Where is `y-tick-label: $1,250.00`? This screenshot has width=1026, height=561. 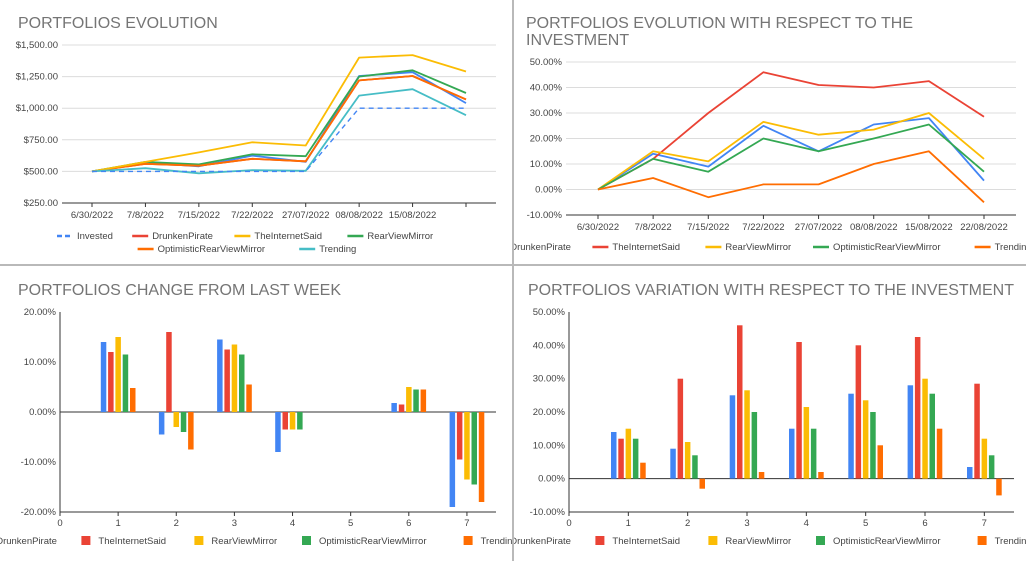 y-tick-label: $1,250.00 is located at coordinates (37, 77).